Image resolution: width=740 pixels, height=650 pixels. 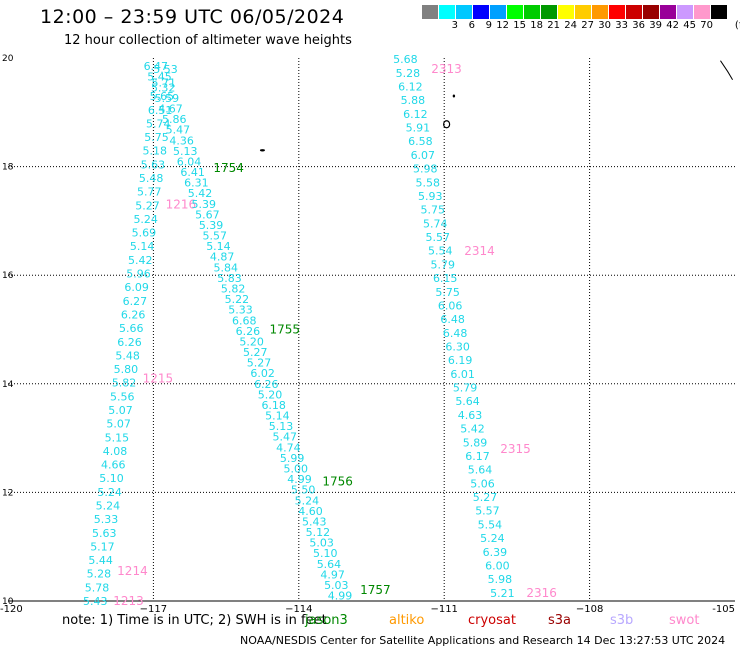 What do you see at coordinates (167, 98) in the screenshot?
I see `wave-height-label: 5.59` at bounding box center [167, 98].